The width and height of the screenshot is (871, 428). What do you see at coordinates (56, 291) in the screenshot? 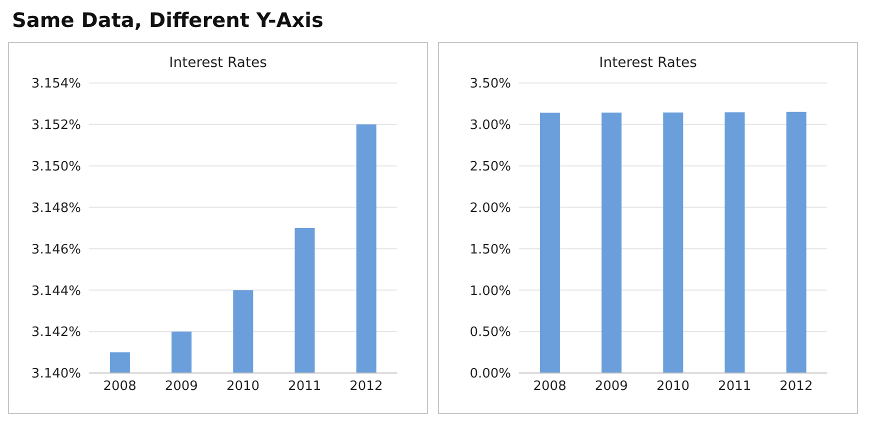
I see `y-tick-label: 3.144%` at bounding box center [56, 291].